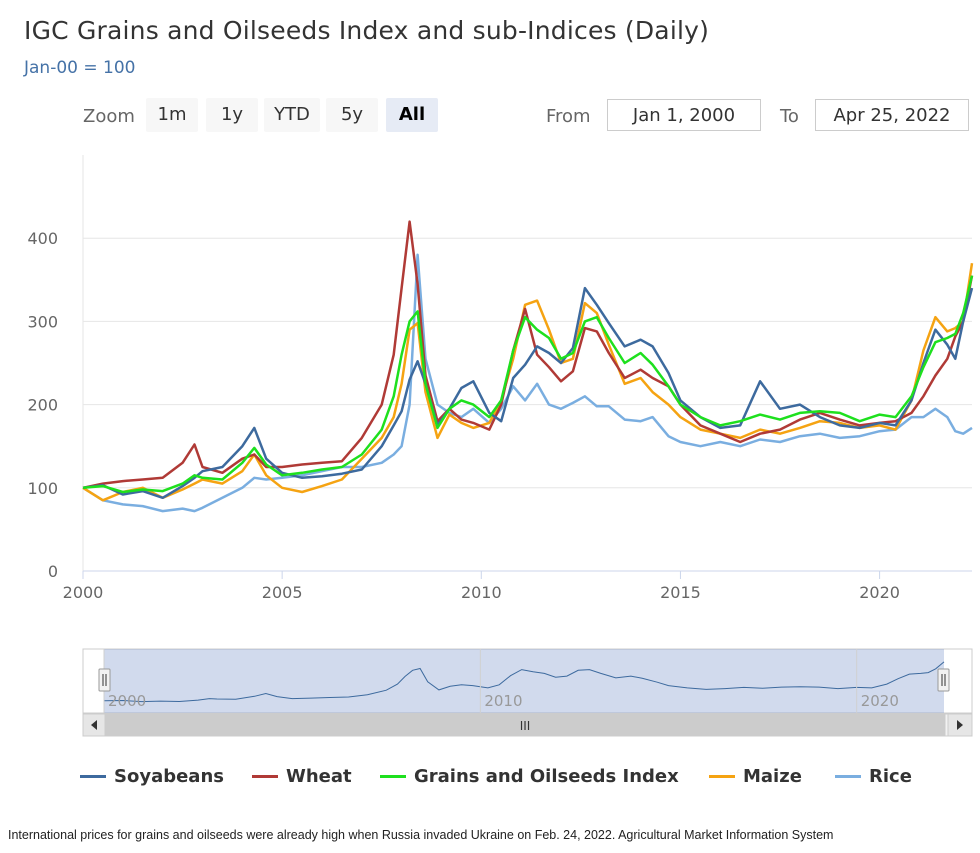 Image resolution: width=980 pixels, height=853 pixels. What do you see at coordinates (546, 776) in the screenshot?
I see `legend-label: Grains and Oilseeds Index` at bounding box center [546, 776].